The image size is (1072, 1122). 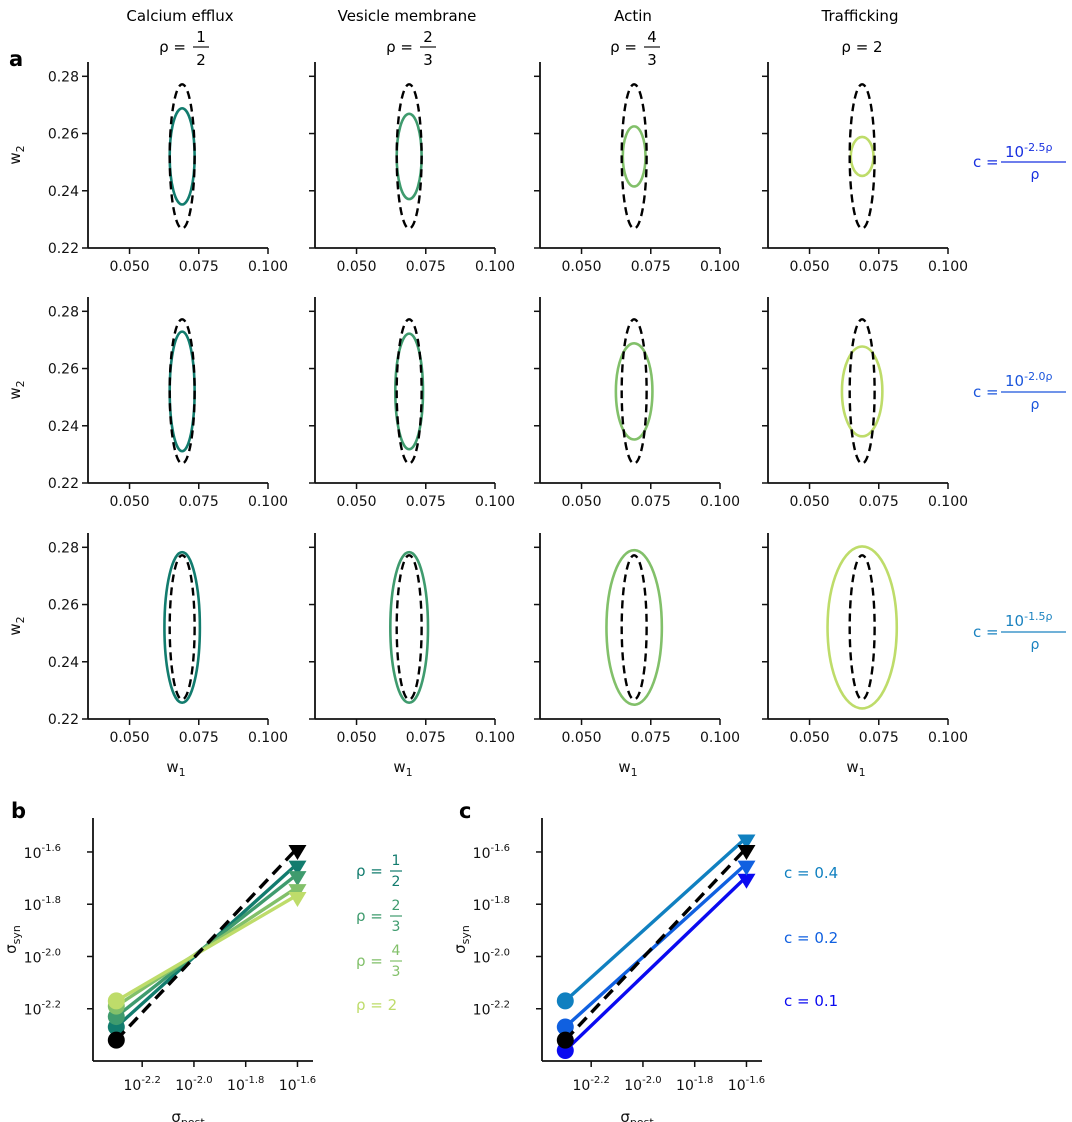 What do you see at coordinates (407, 38) in the screenshot?
I see `column-header-2: Vesicle membrane ρ = 2 3` at bounding box center [407, 38].